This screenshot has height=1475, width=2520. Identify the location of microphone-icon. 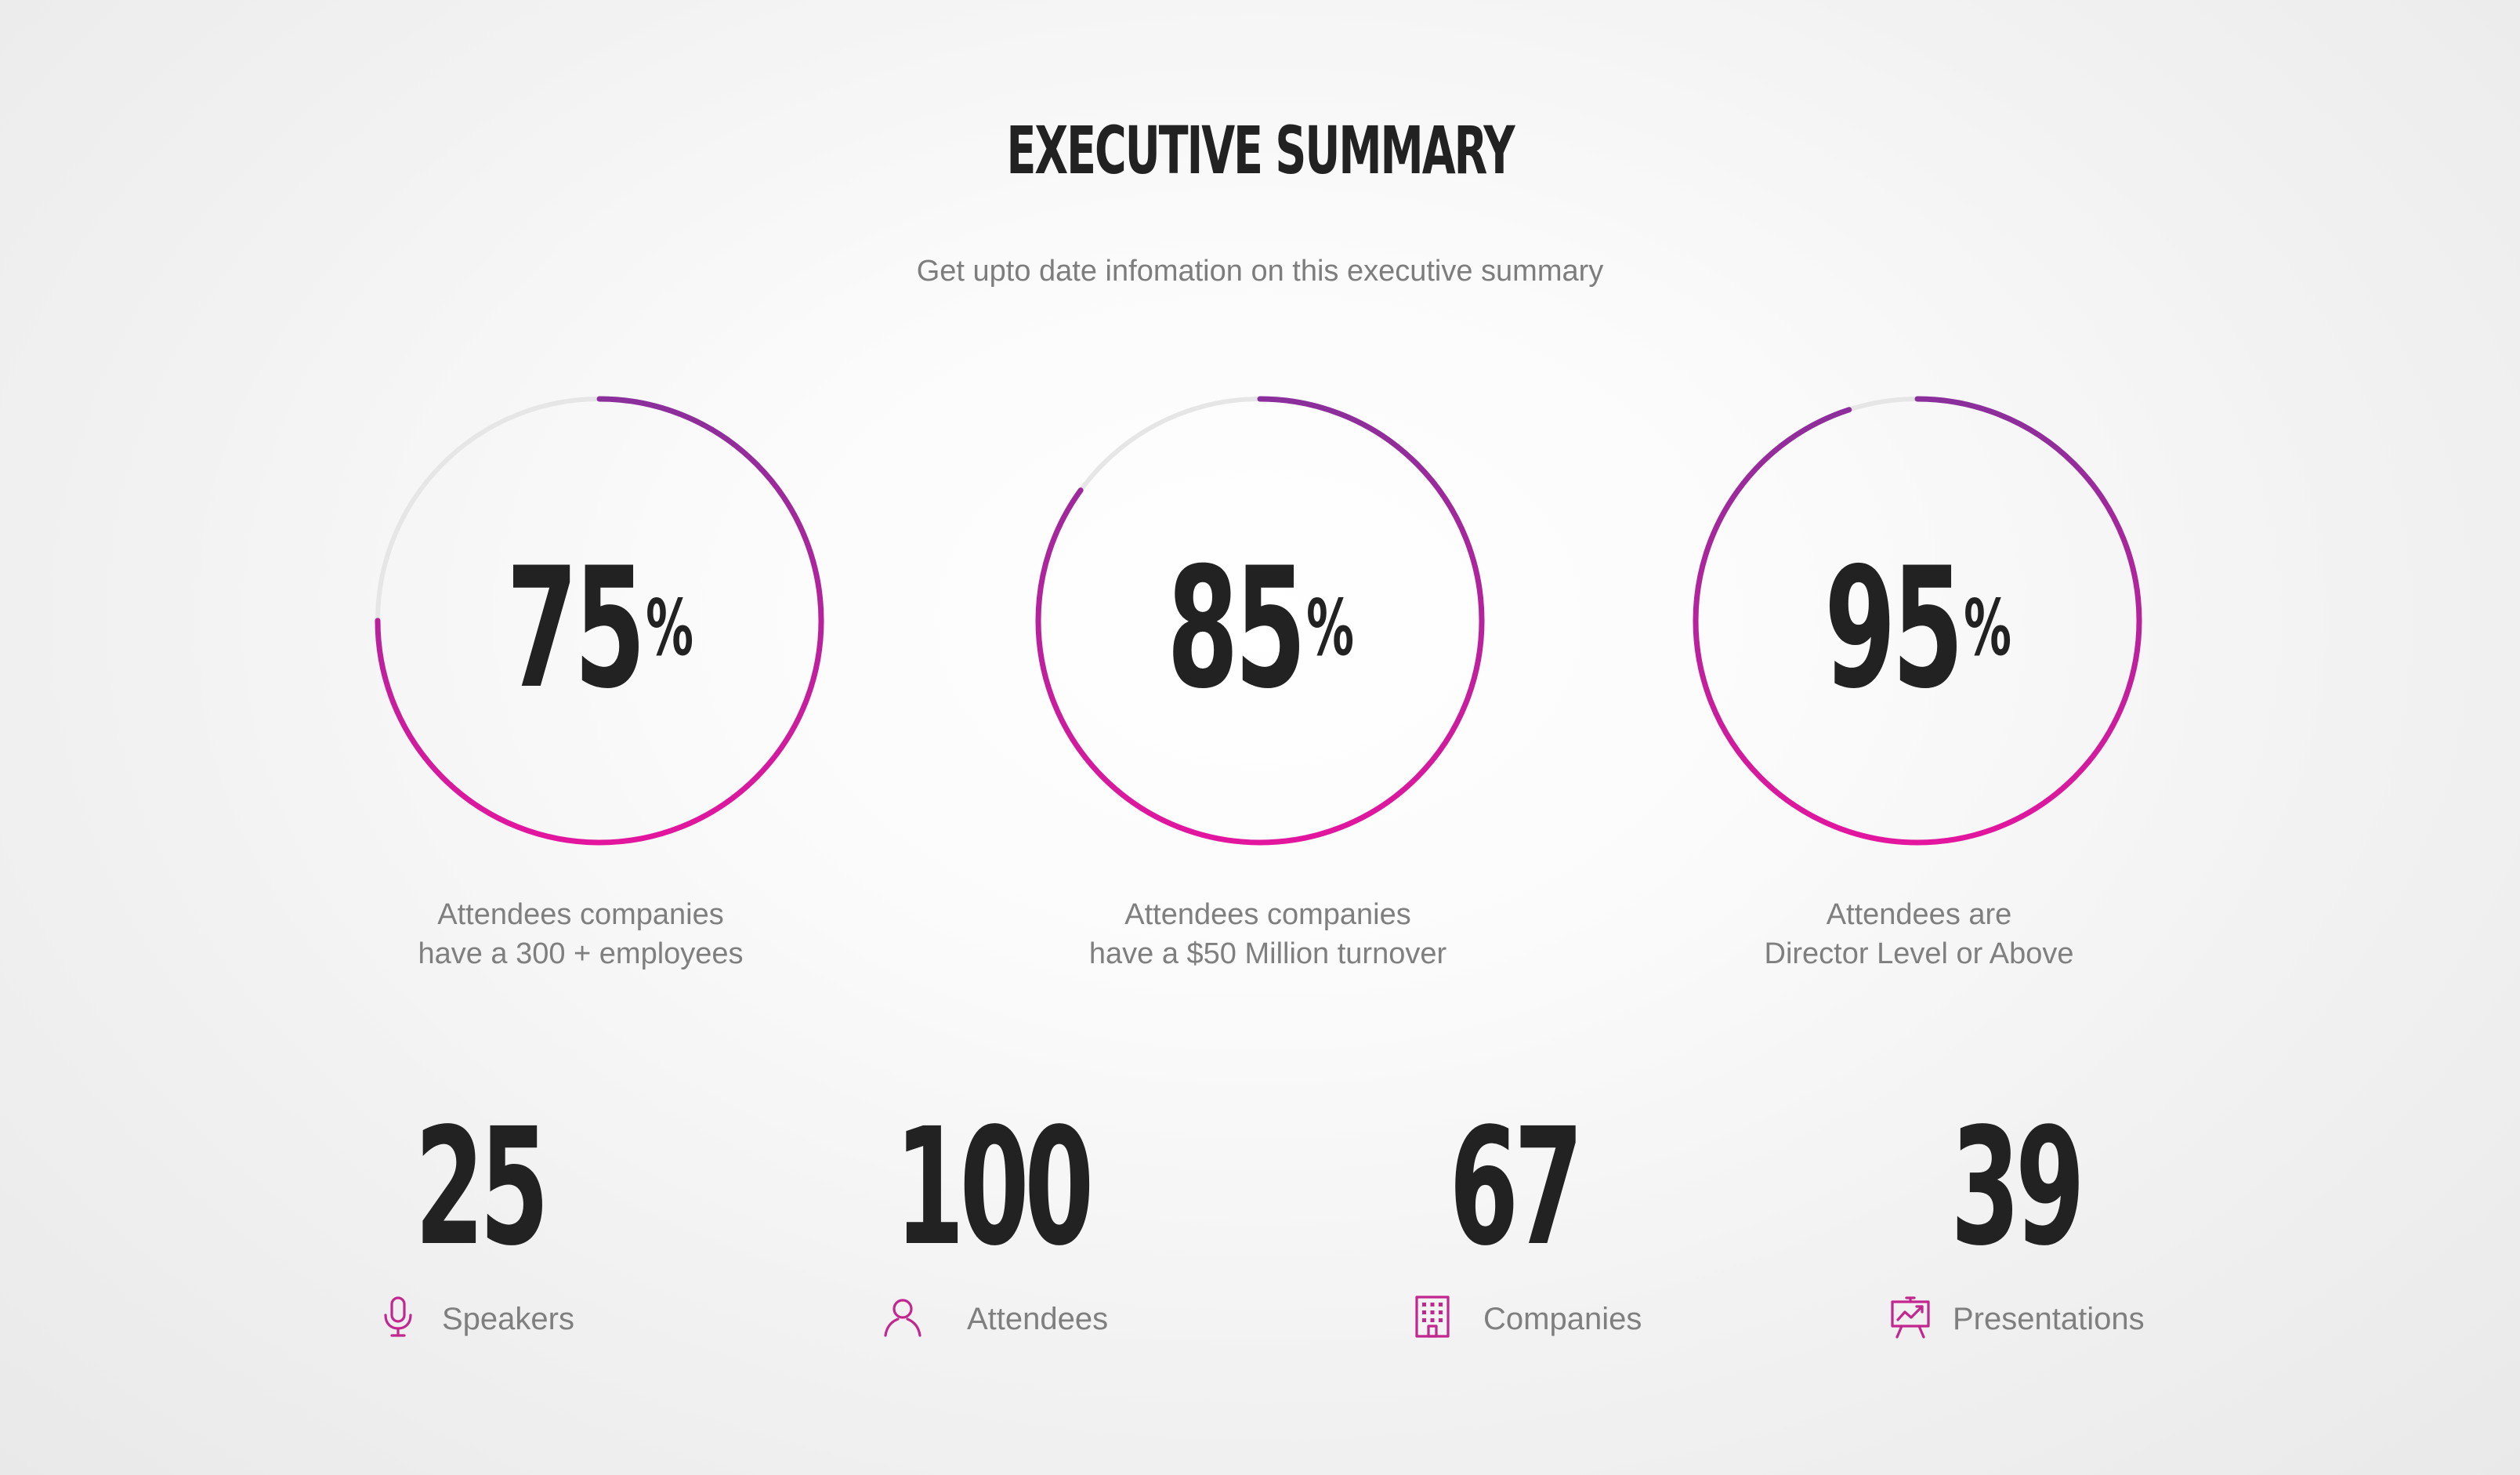
(398, 1317).